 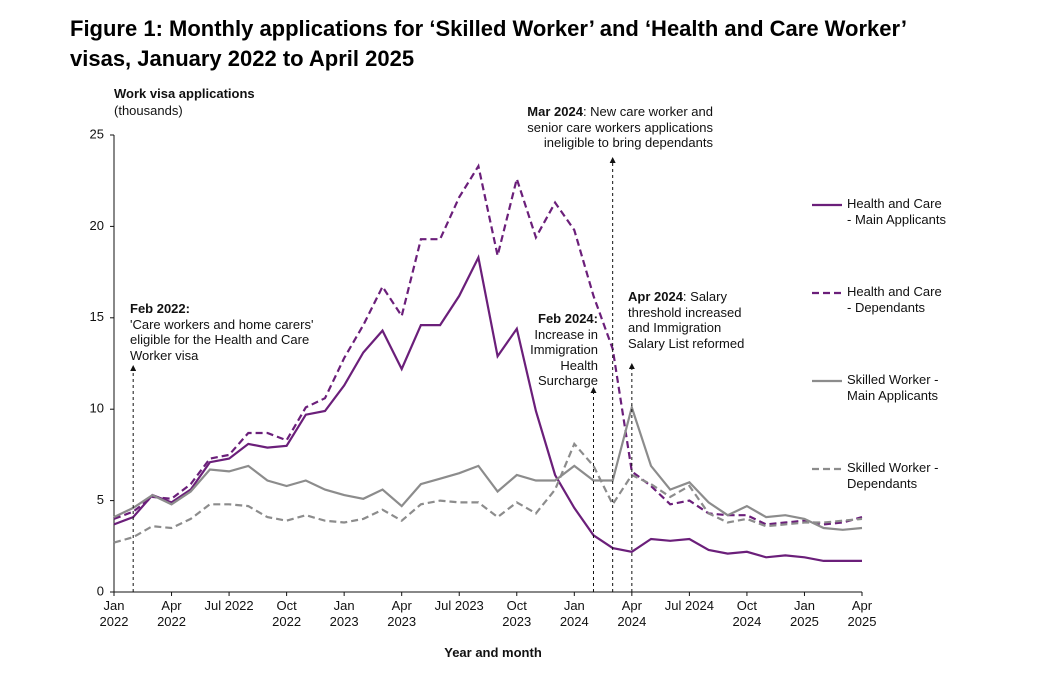 I want to click on y-tick-label: 10, so click(x=97, y=408).